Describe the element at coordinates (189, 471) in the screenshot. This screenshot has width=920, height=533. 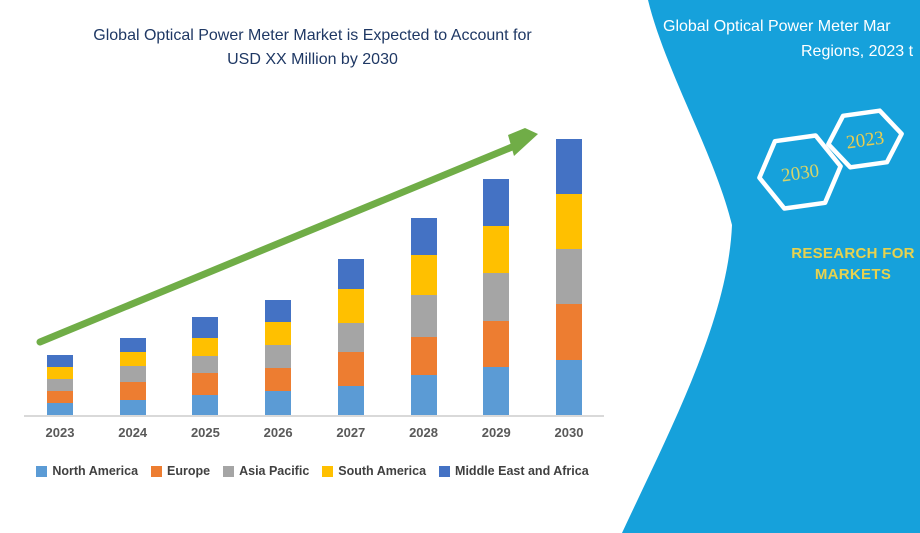
I see `legend-label: Europe` at that location.